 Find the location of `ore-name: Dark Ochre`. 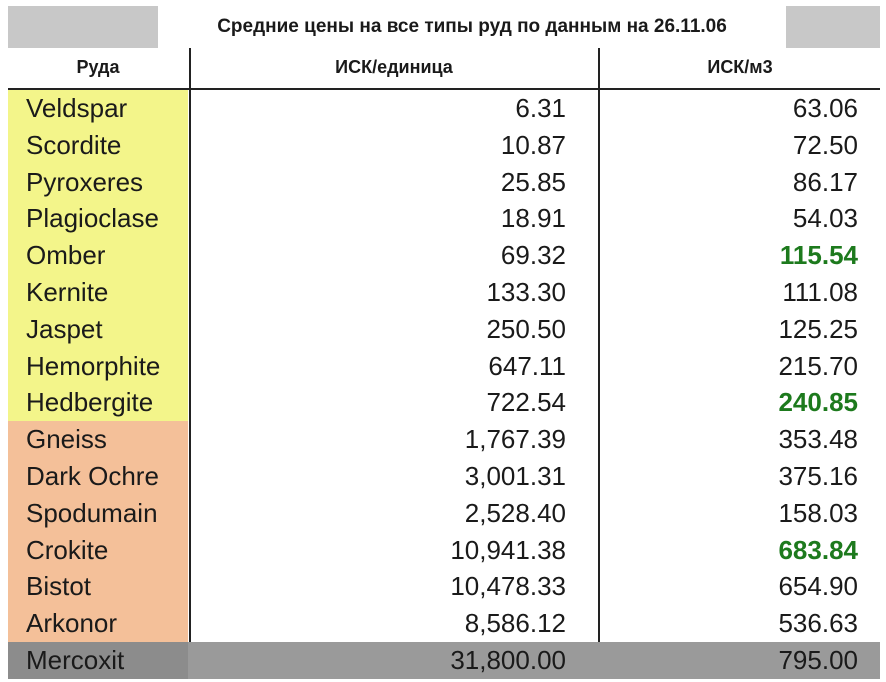

ore-name: Dark Ochre is located at coordinates (98, 476).